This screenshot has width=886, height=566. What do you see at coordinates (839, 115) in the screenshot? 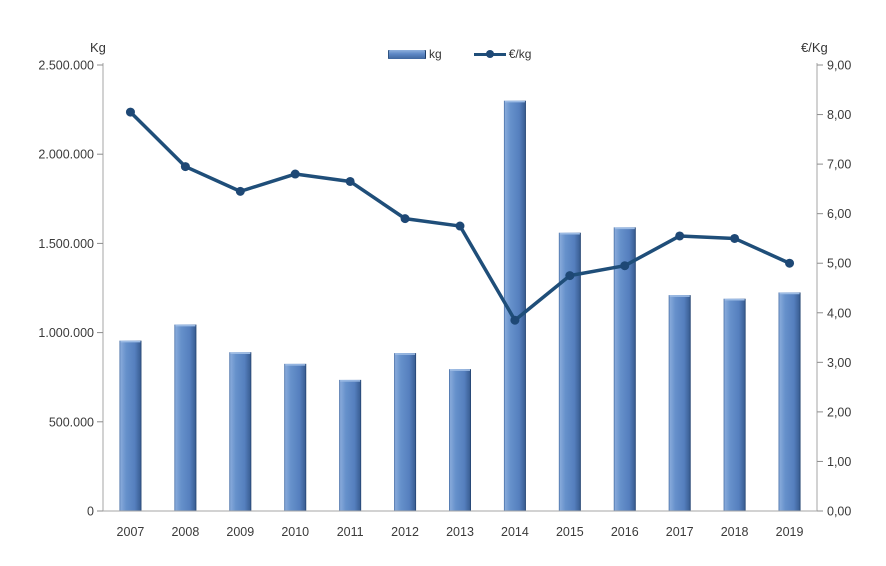
I see `right-axis-tick-label: 8,00` at bounding box center [839, 115].